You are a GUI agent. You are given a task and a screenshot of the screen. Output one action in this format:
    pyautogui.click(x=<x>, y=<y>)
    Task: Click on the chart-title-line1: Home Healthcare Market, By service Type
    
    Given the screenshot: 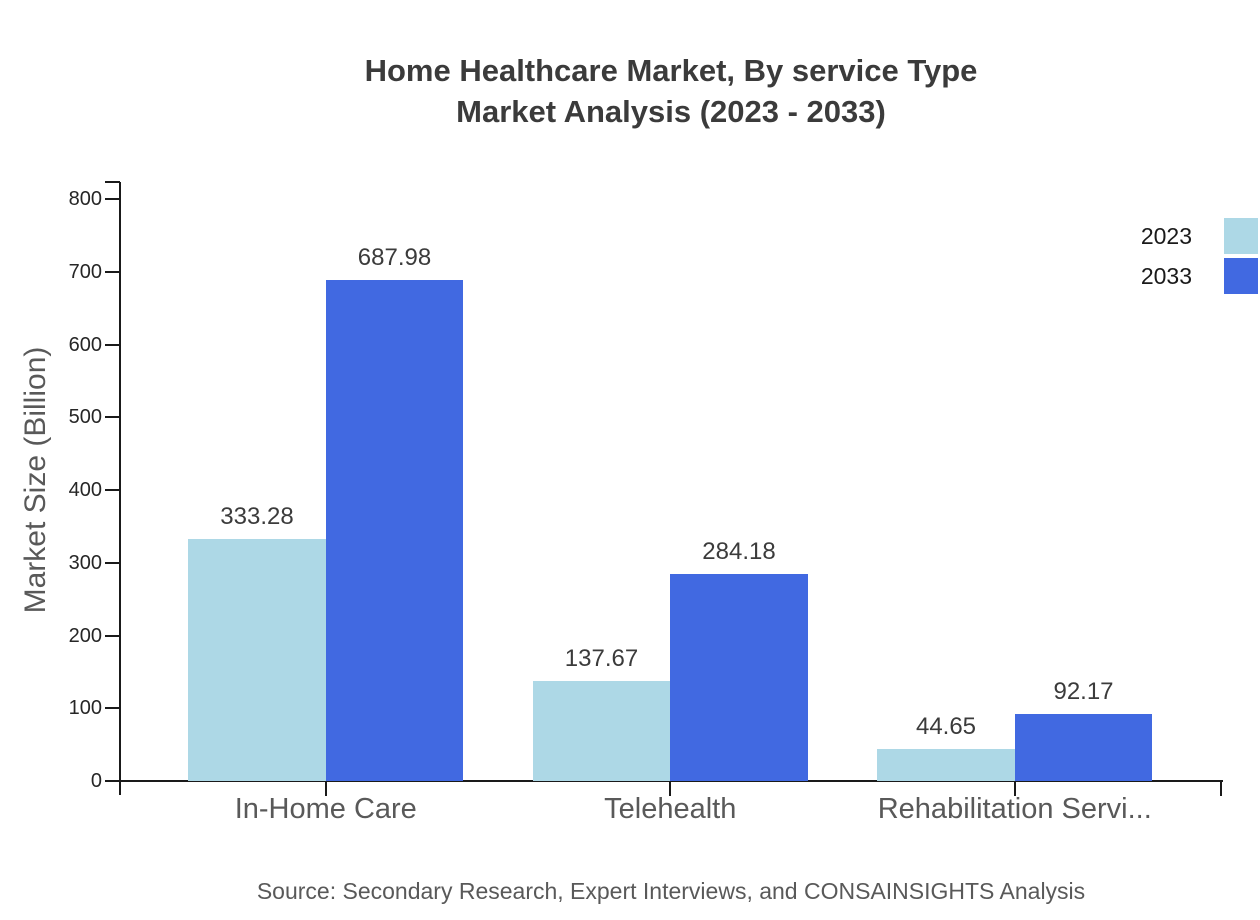 What is the action you would take?
    pyautogui.click(x=671, y=70)
    